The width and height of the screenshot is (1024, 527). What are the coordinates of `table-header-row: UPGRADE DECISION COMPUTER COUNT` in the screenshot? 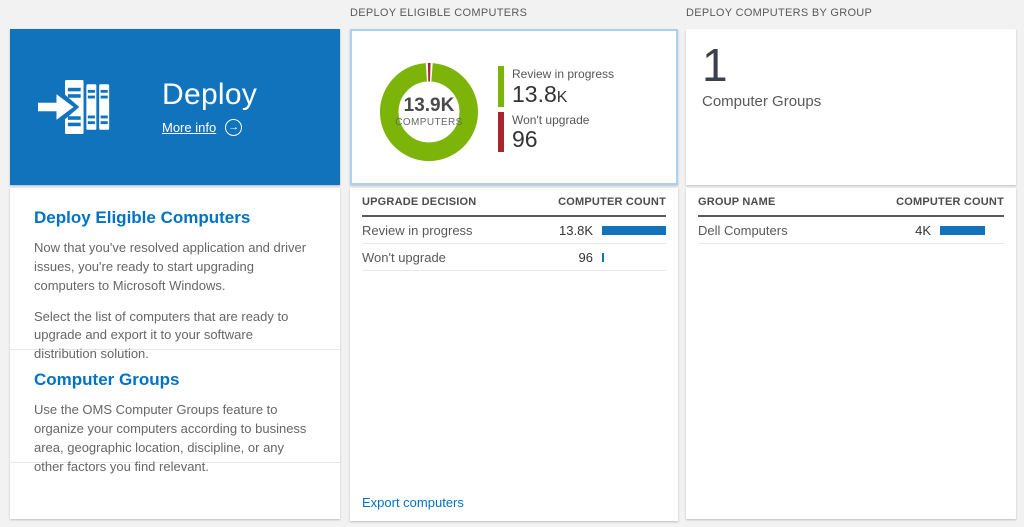 It's located at (514, 202).